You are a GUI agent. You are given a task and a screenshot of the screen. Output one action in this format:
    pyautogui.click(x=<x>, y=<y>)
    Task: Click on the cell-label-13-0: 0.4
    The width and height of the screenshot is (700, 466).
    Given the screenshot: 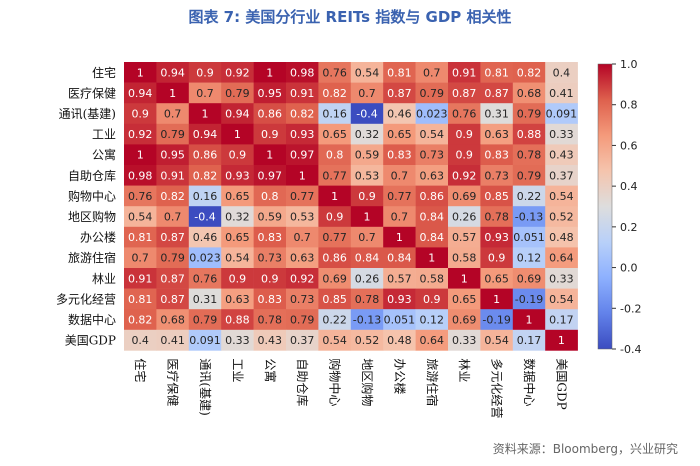 What is the action you would take?
    pyautogui.click(x=140, y=340)
    